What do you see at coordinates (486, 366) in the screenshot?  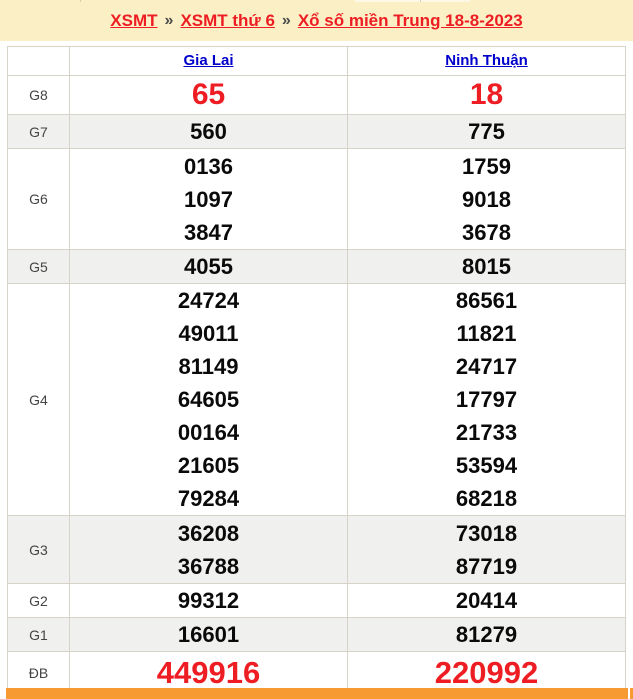 I see `prize-number-g4-ninh-thuan: 24717` at bounding box center [486, 366].